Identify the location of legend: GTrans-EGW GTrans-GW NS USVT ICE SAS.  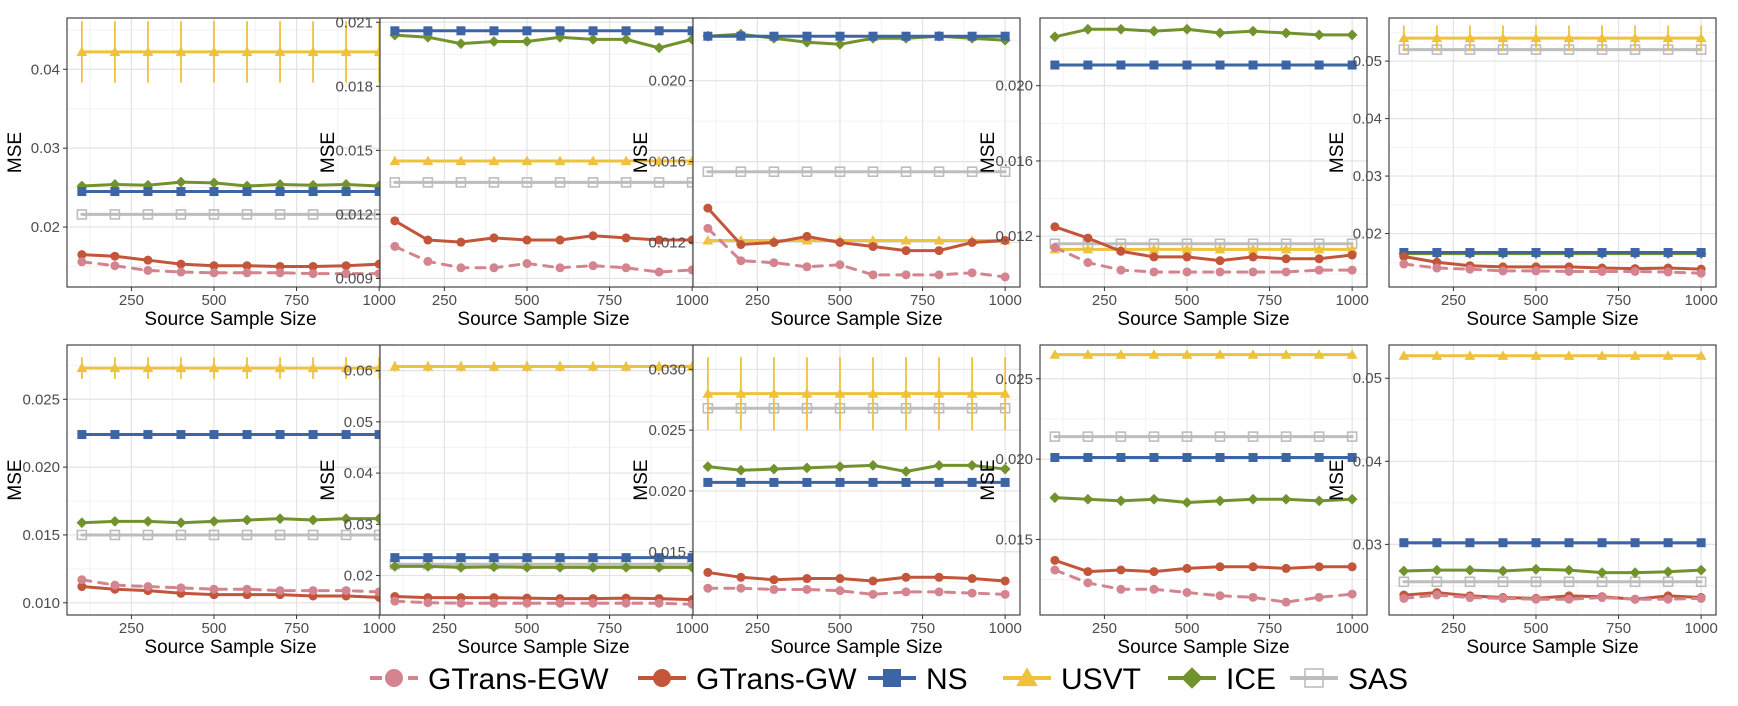
(889, 679).